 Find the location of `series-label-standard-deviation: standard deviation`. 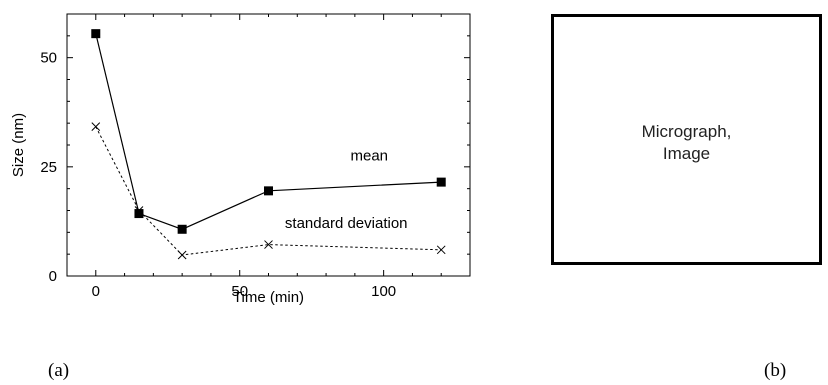

series-label-standard-deviation: standard deviation is located at coordinates (346, 223).